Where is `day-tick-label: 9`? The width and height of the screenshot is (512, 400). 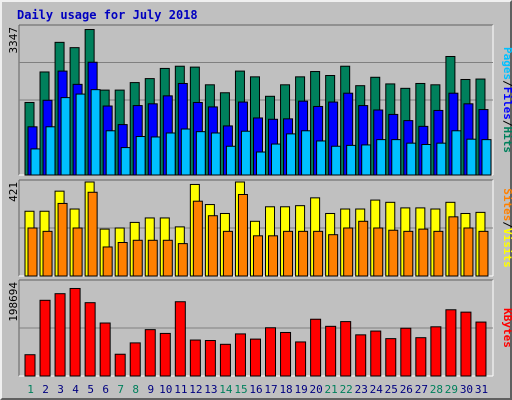
day-tick-label: 9 is located at coordinates (150, 389).